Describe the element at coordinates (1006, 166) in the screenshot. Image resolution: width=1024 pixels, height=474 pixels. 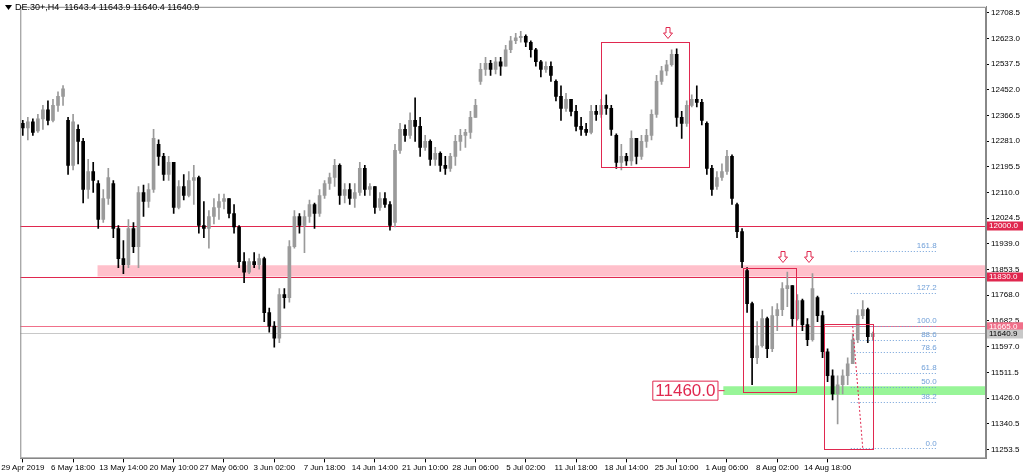
I see `y-tick-label: 12195.5` at that location.